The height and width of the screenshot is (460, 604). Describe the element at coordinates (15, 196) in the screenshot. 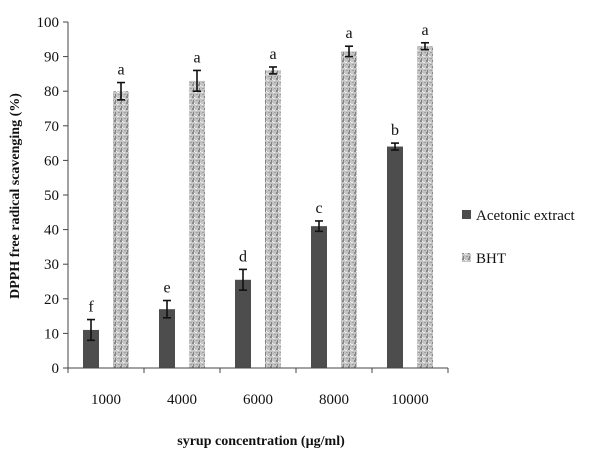

I see `y-axis-title: DPPH free radical scavenging (%)` at that location.